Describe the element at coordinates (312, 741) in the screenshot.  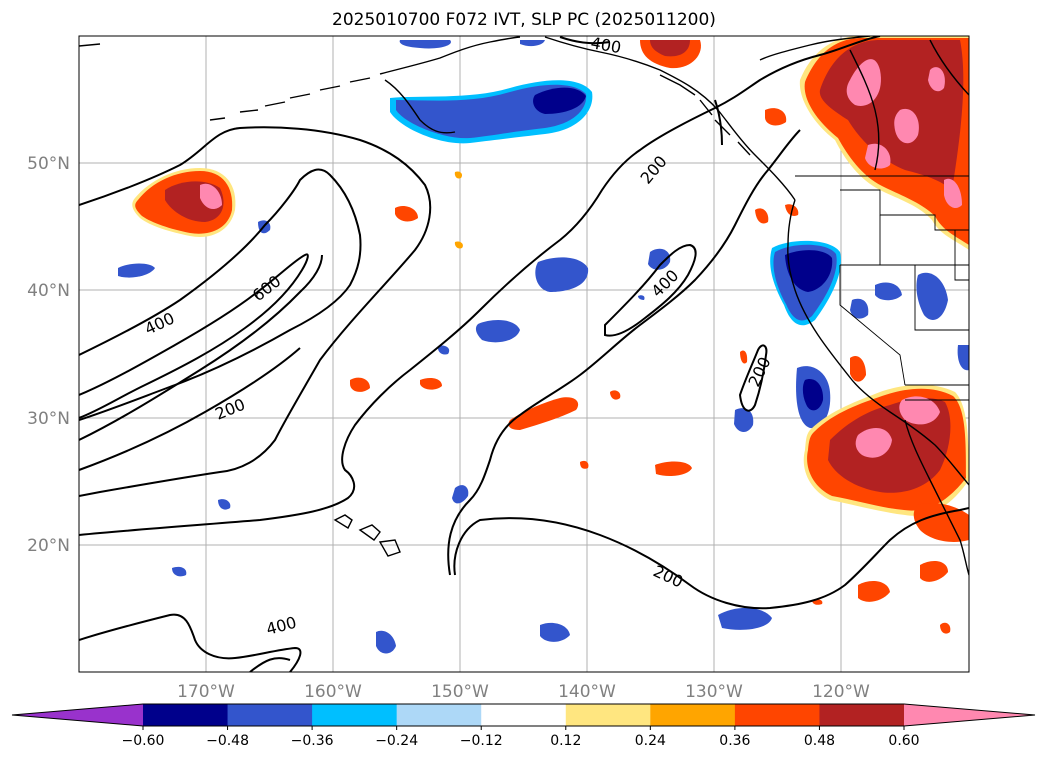
I see `colorbar-tick-label: −0.36` at that location.